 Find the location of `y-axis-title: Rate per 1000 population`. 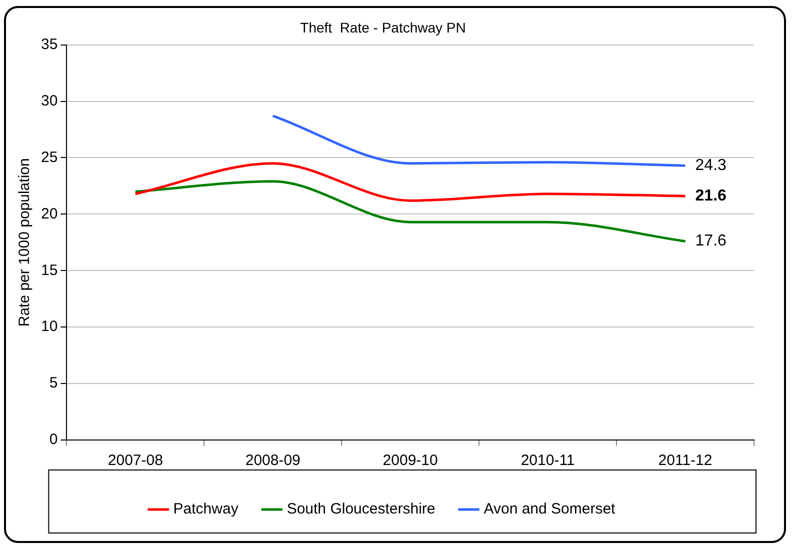

y-axis-title: Rate per 1000 population is located at coordinates (25, 242).